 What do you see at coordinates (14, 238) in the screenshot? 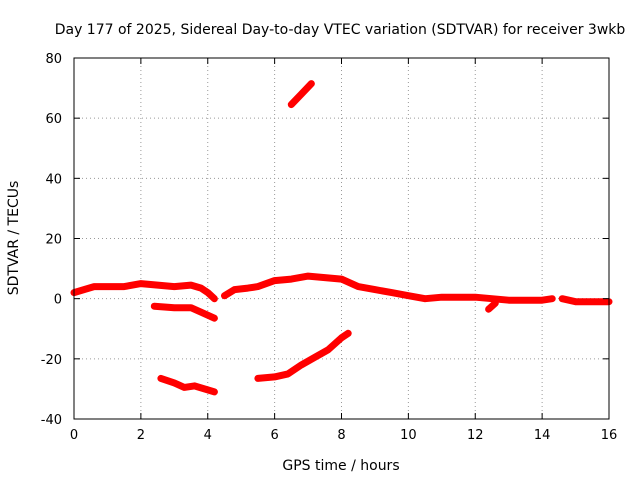
I see `y-axis-label: SDTVAR / TECUs` at bounding box center [14, 238].